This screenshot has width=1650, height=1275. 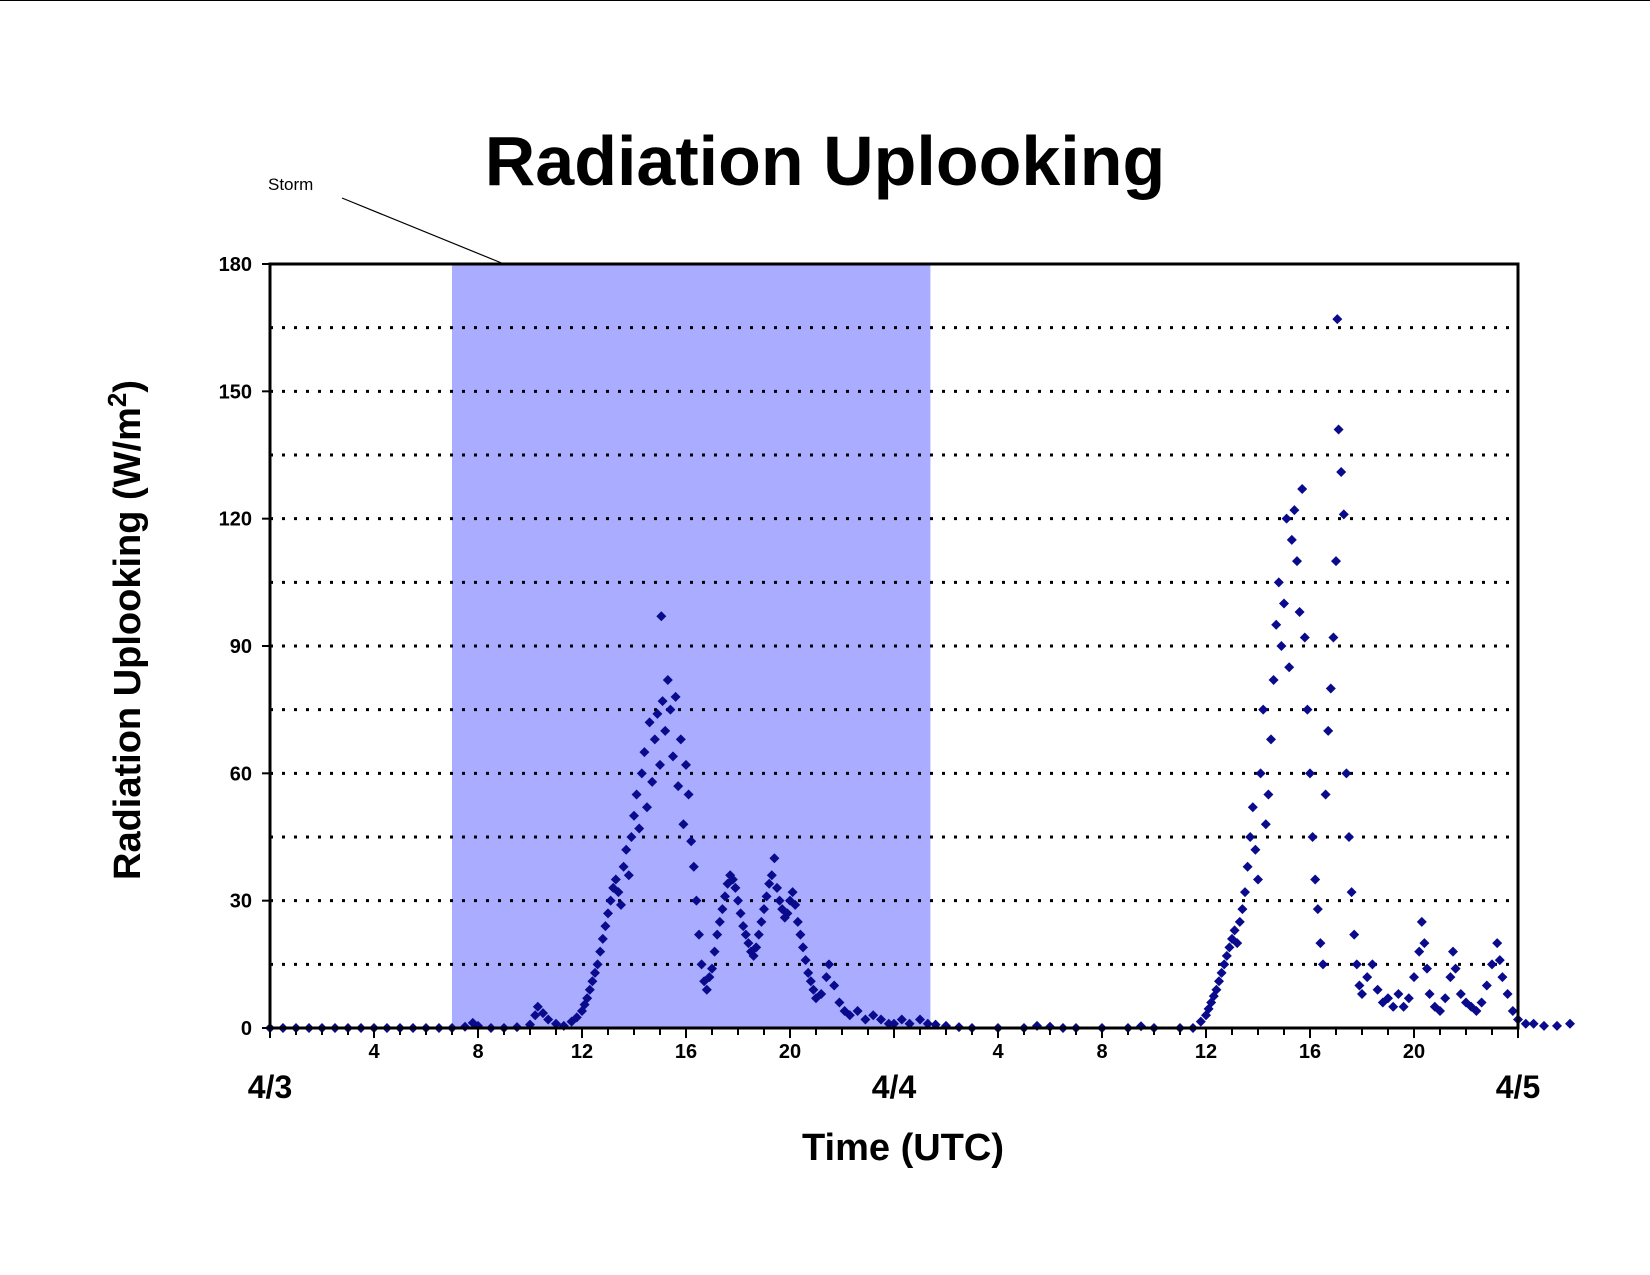 What do you see at coordinates (241, 774) in the screenshot?
I see `y-tick-label: 60` at bounding box center [241, 774].